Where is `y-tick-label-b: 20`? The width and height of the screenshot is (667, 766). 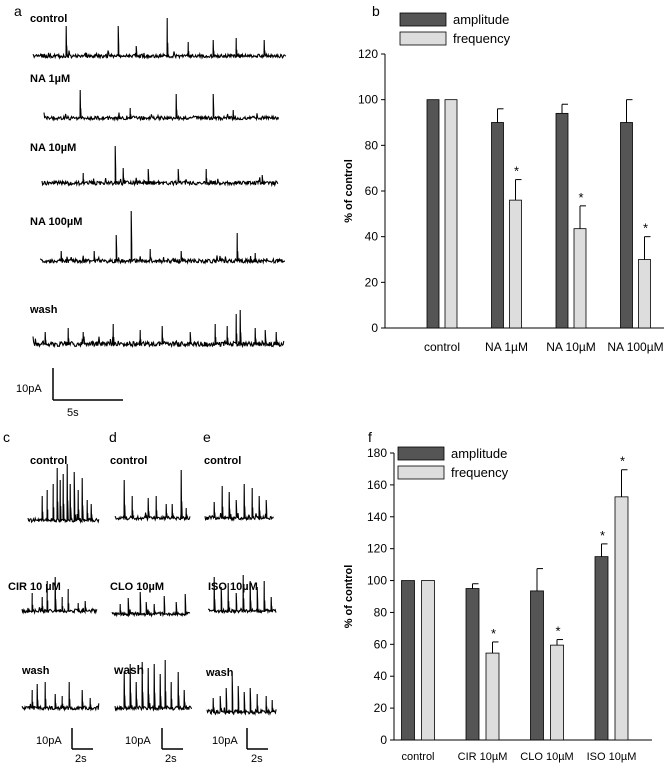 y-tick-label-b: 20 is located at coordinates (372, 282).